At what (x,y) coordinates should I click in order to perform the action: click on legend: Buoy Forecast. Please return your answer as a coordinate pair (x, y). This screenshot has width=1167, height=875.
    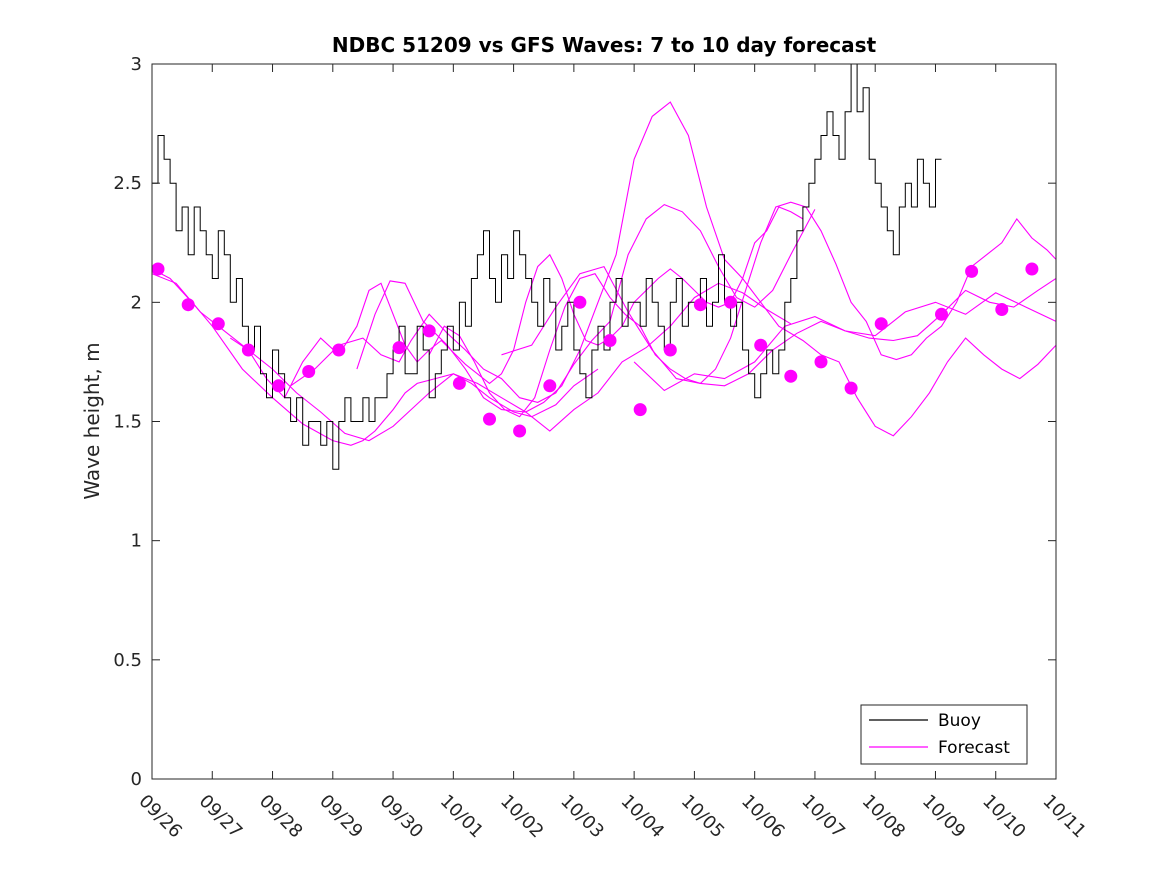
    Looking at the image, I should click on (944, 734).